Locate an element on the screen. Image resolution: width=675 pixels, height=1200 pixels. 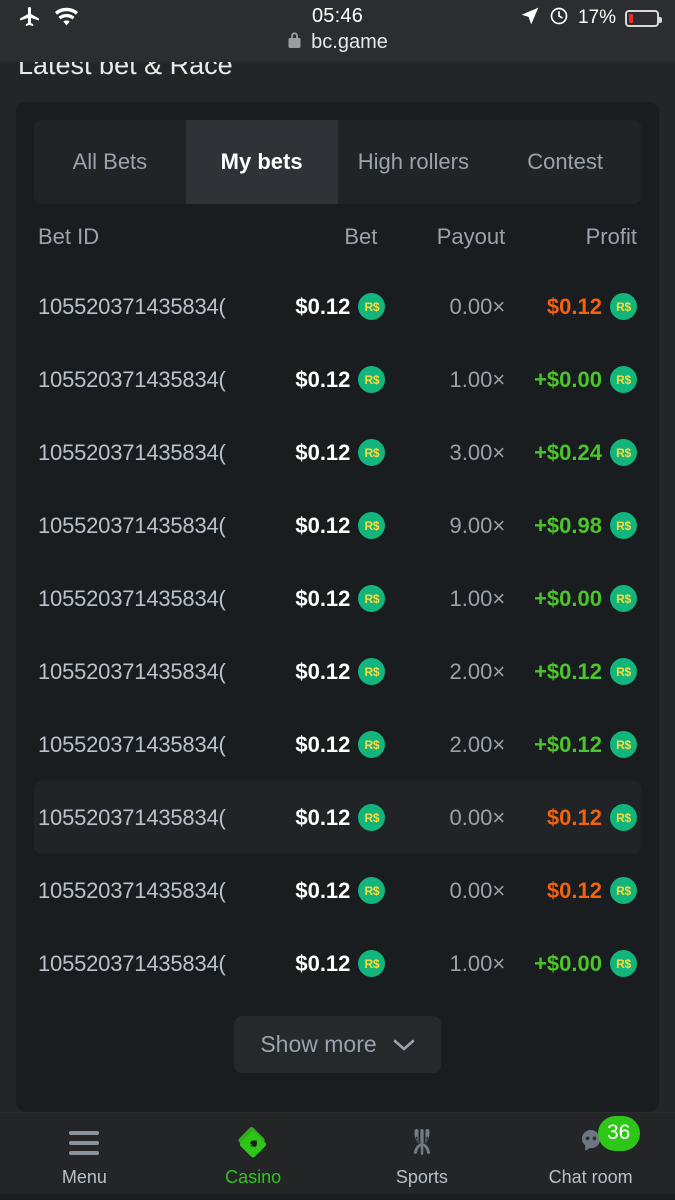
nav-label-casino: Casino is located at coordinates (253, 1176).